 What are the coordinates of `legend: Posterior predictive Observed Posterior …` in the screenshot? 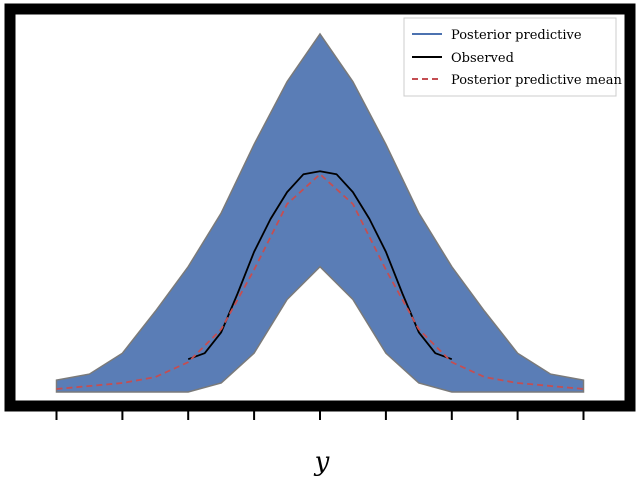 It's located at (512, 57).